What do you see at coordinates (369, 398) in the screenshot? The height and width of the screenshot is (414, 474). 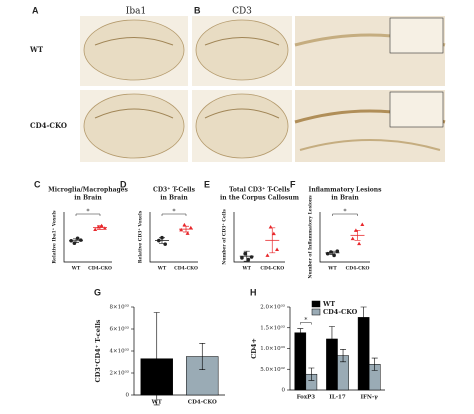 I see `x-tick-label: IFN-γ` at bounding box center [369, 398].